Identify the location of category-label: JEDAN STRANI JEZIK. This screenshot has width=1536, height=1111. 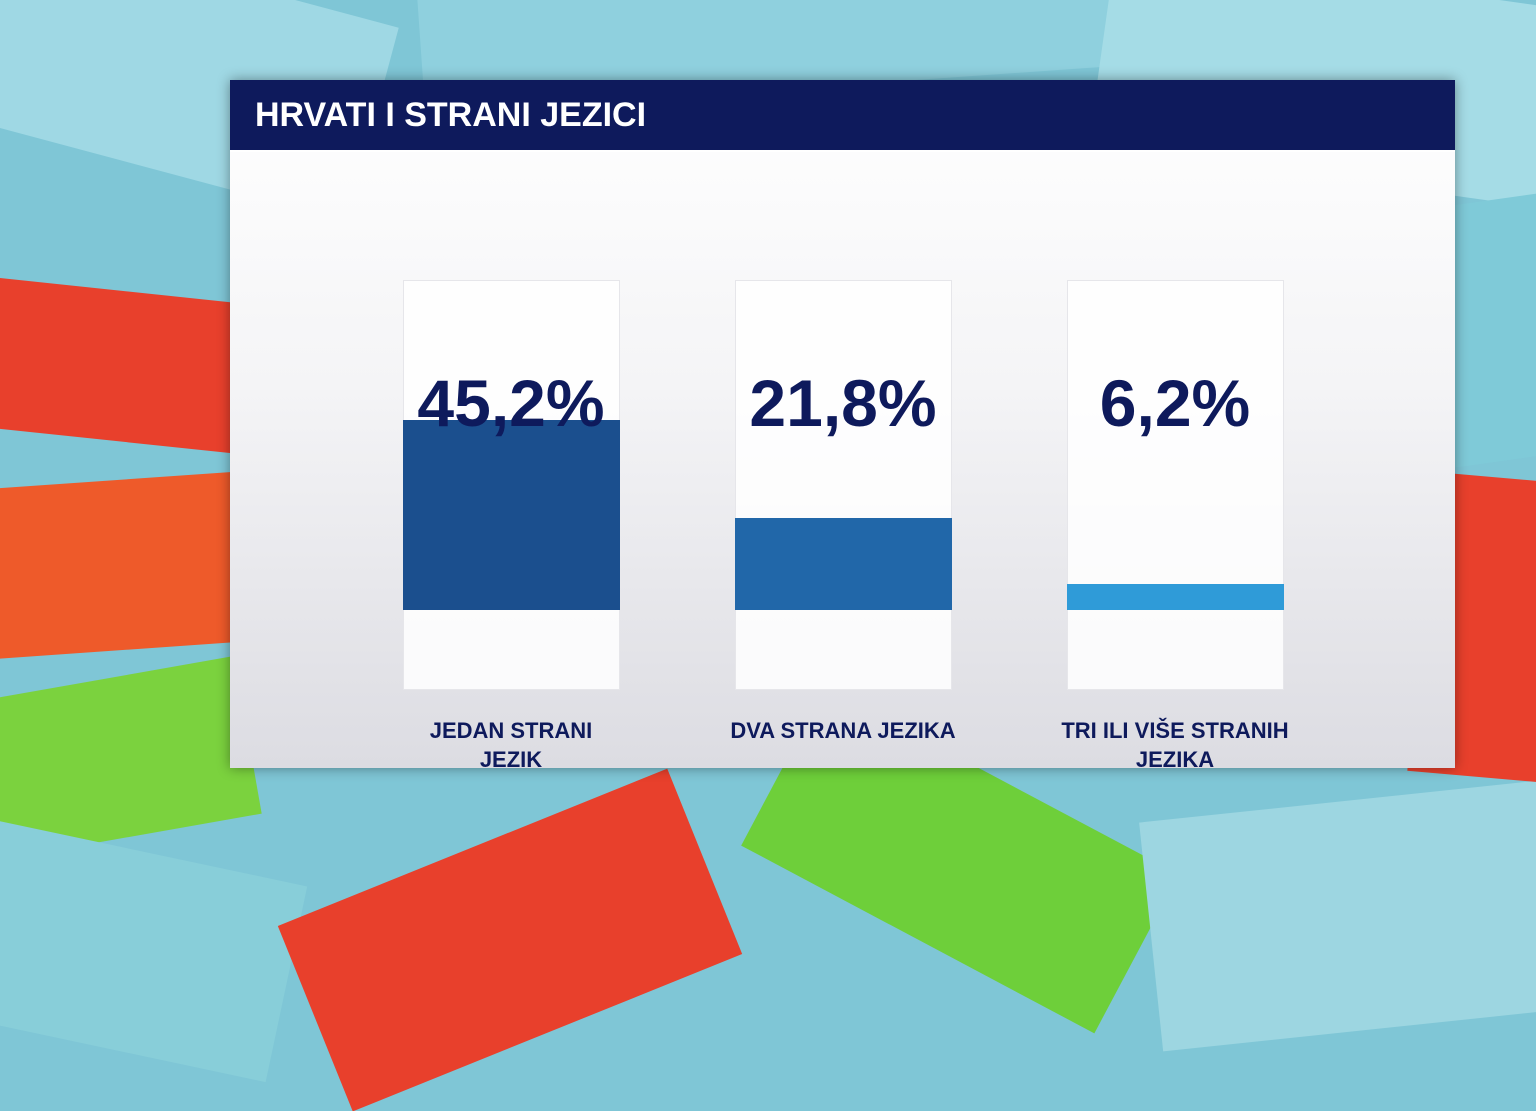
(511, 745).